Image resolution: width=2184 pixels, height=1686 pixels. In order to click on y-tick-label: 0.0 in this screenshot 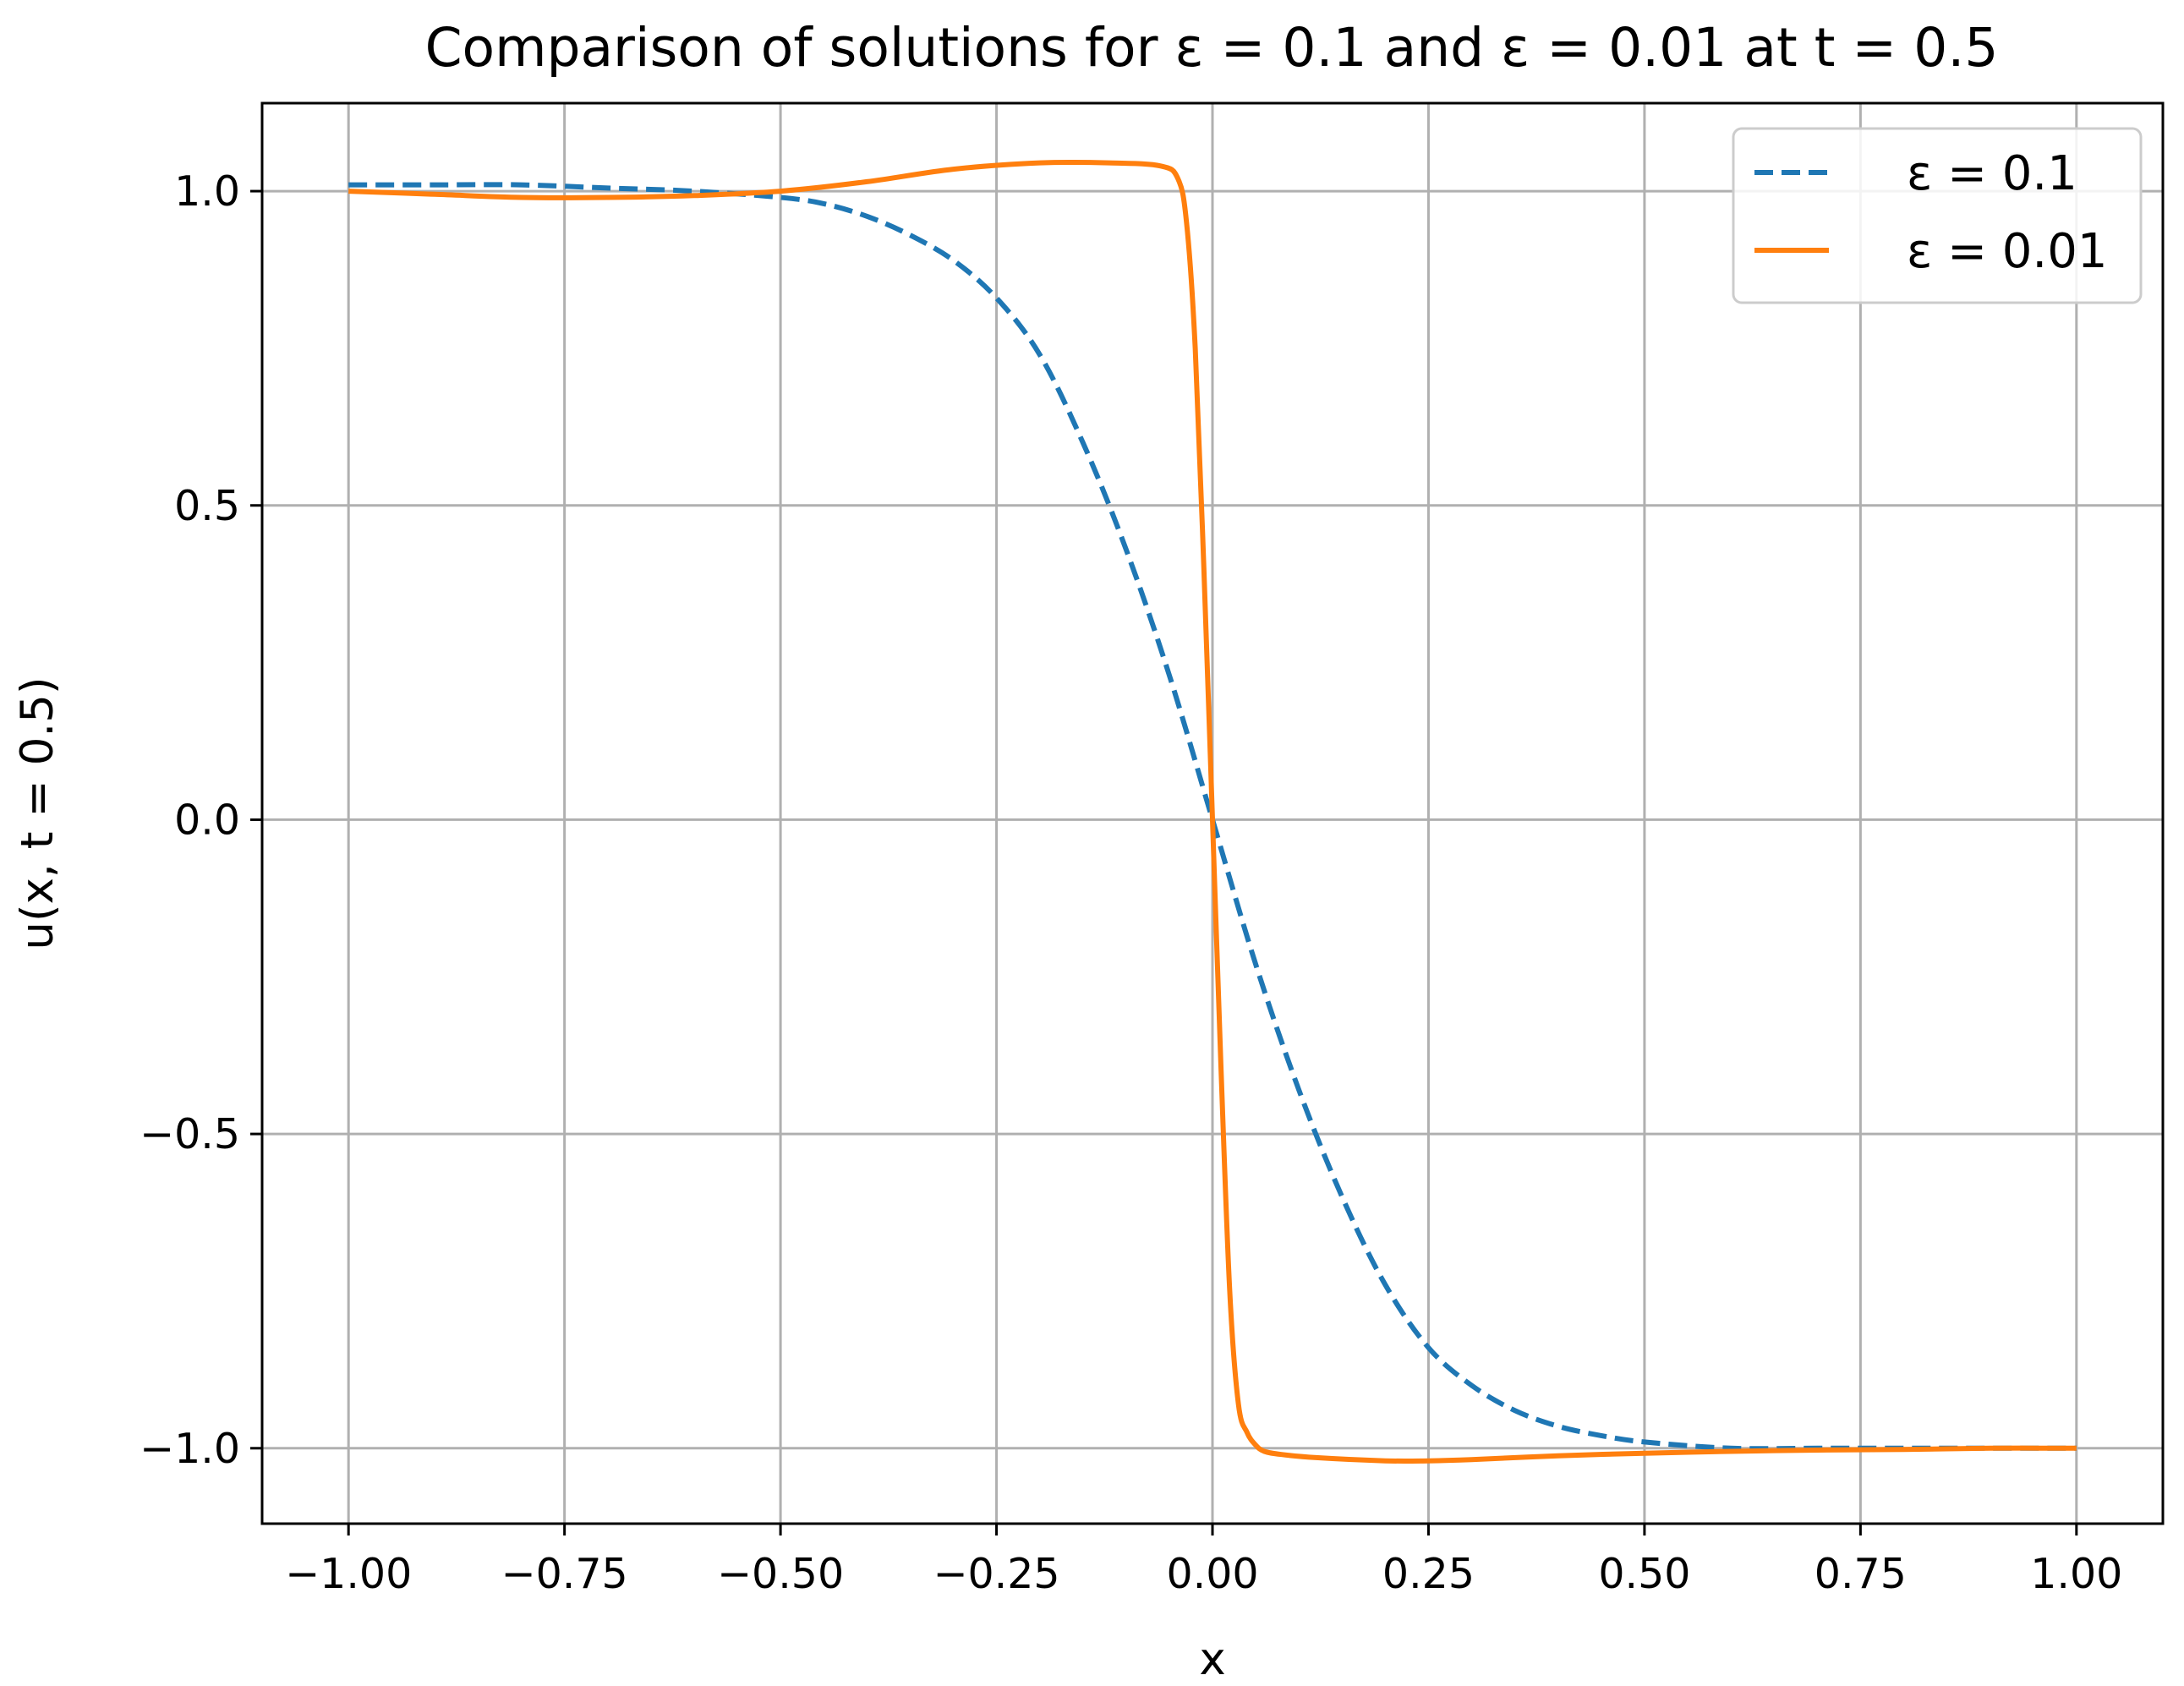, I will do `click(207, 820)`.